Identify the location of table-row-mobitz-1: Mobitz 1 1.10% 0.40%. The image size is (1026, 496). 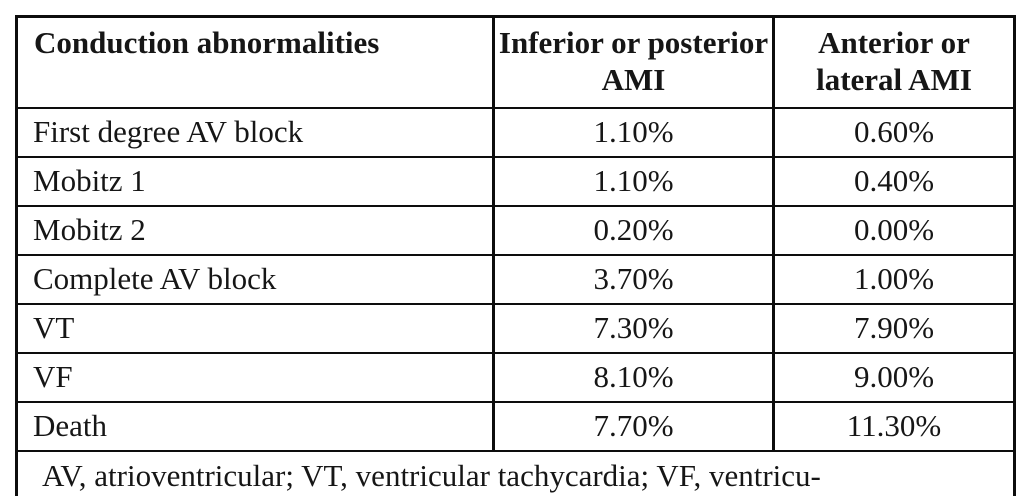
(515, 181).